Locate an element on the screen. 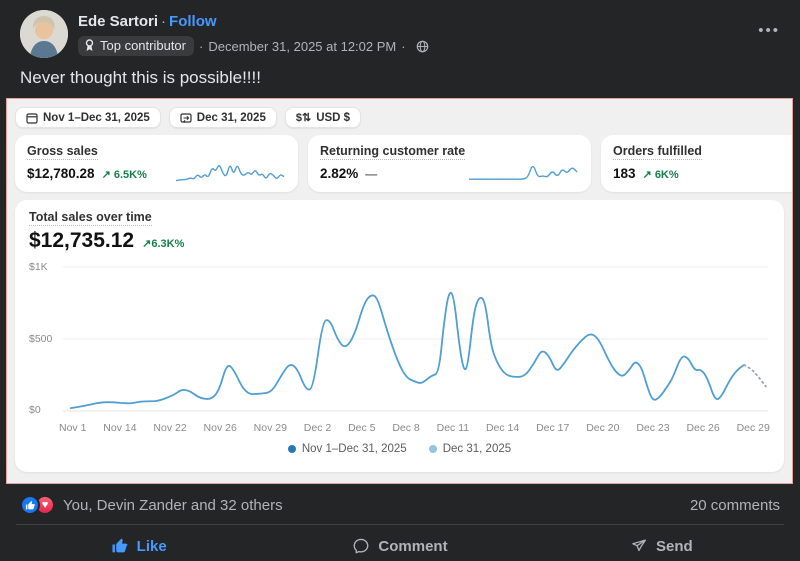 The image size is (800, 561). metric-value: $12,780.28 is located at coordinates (61, 173).